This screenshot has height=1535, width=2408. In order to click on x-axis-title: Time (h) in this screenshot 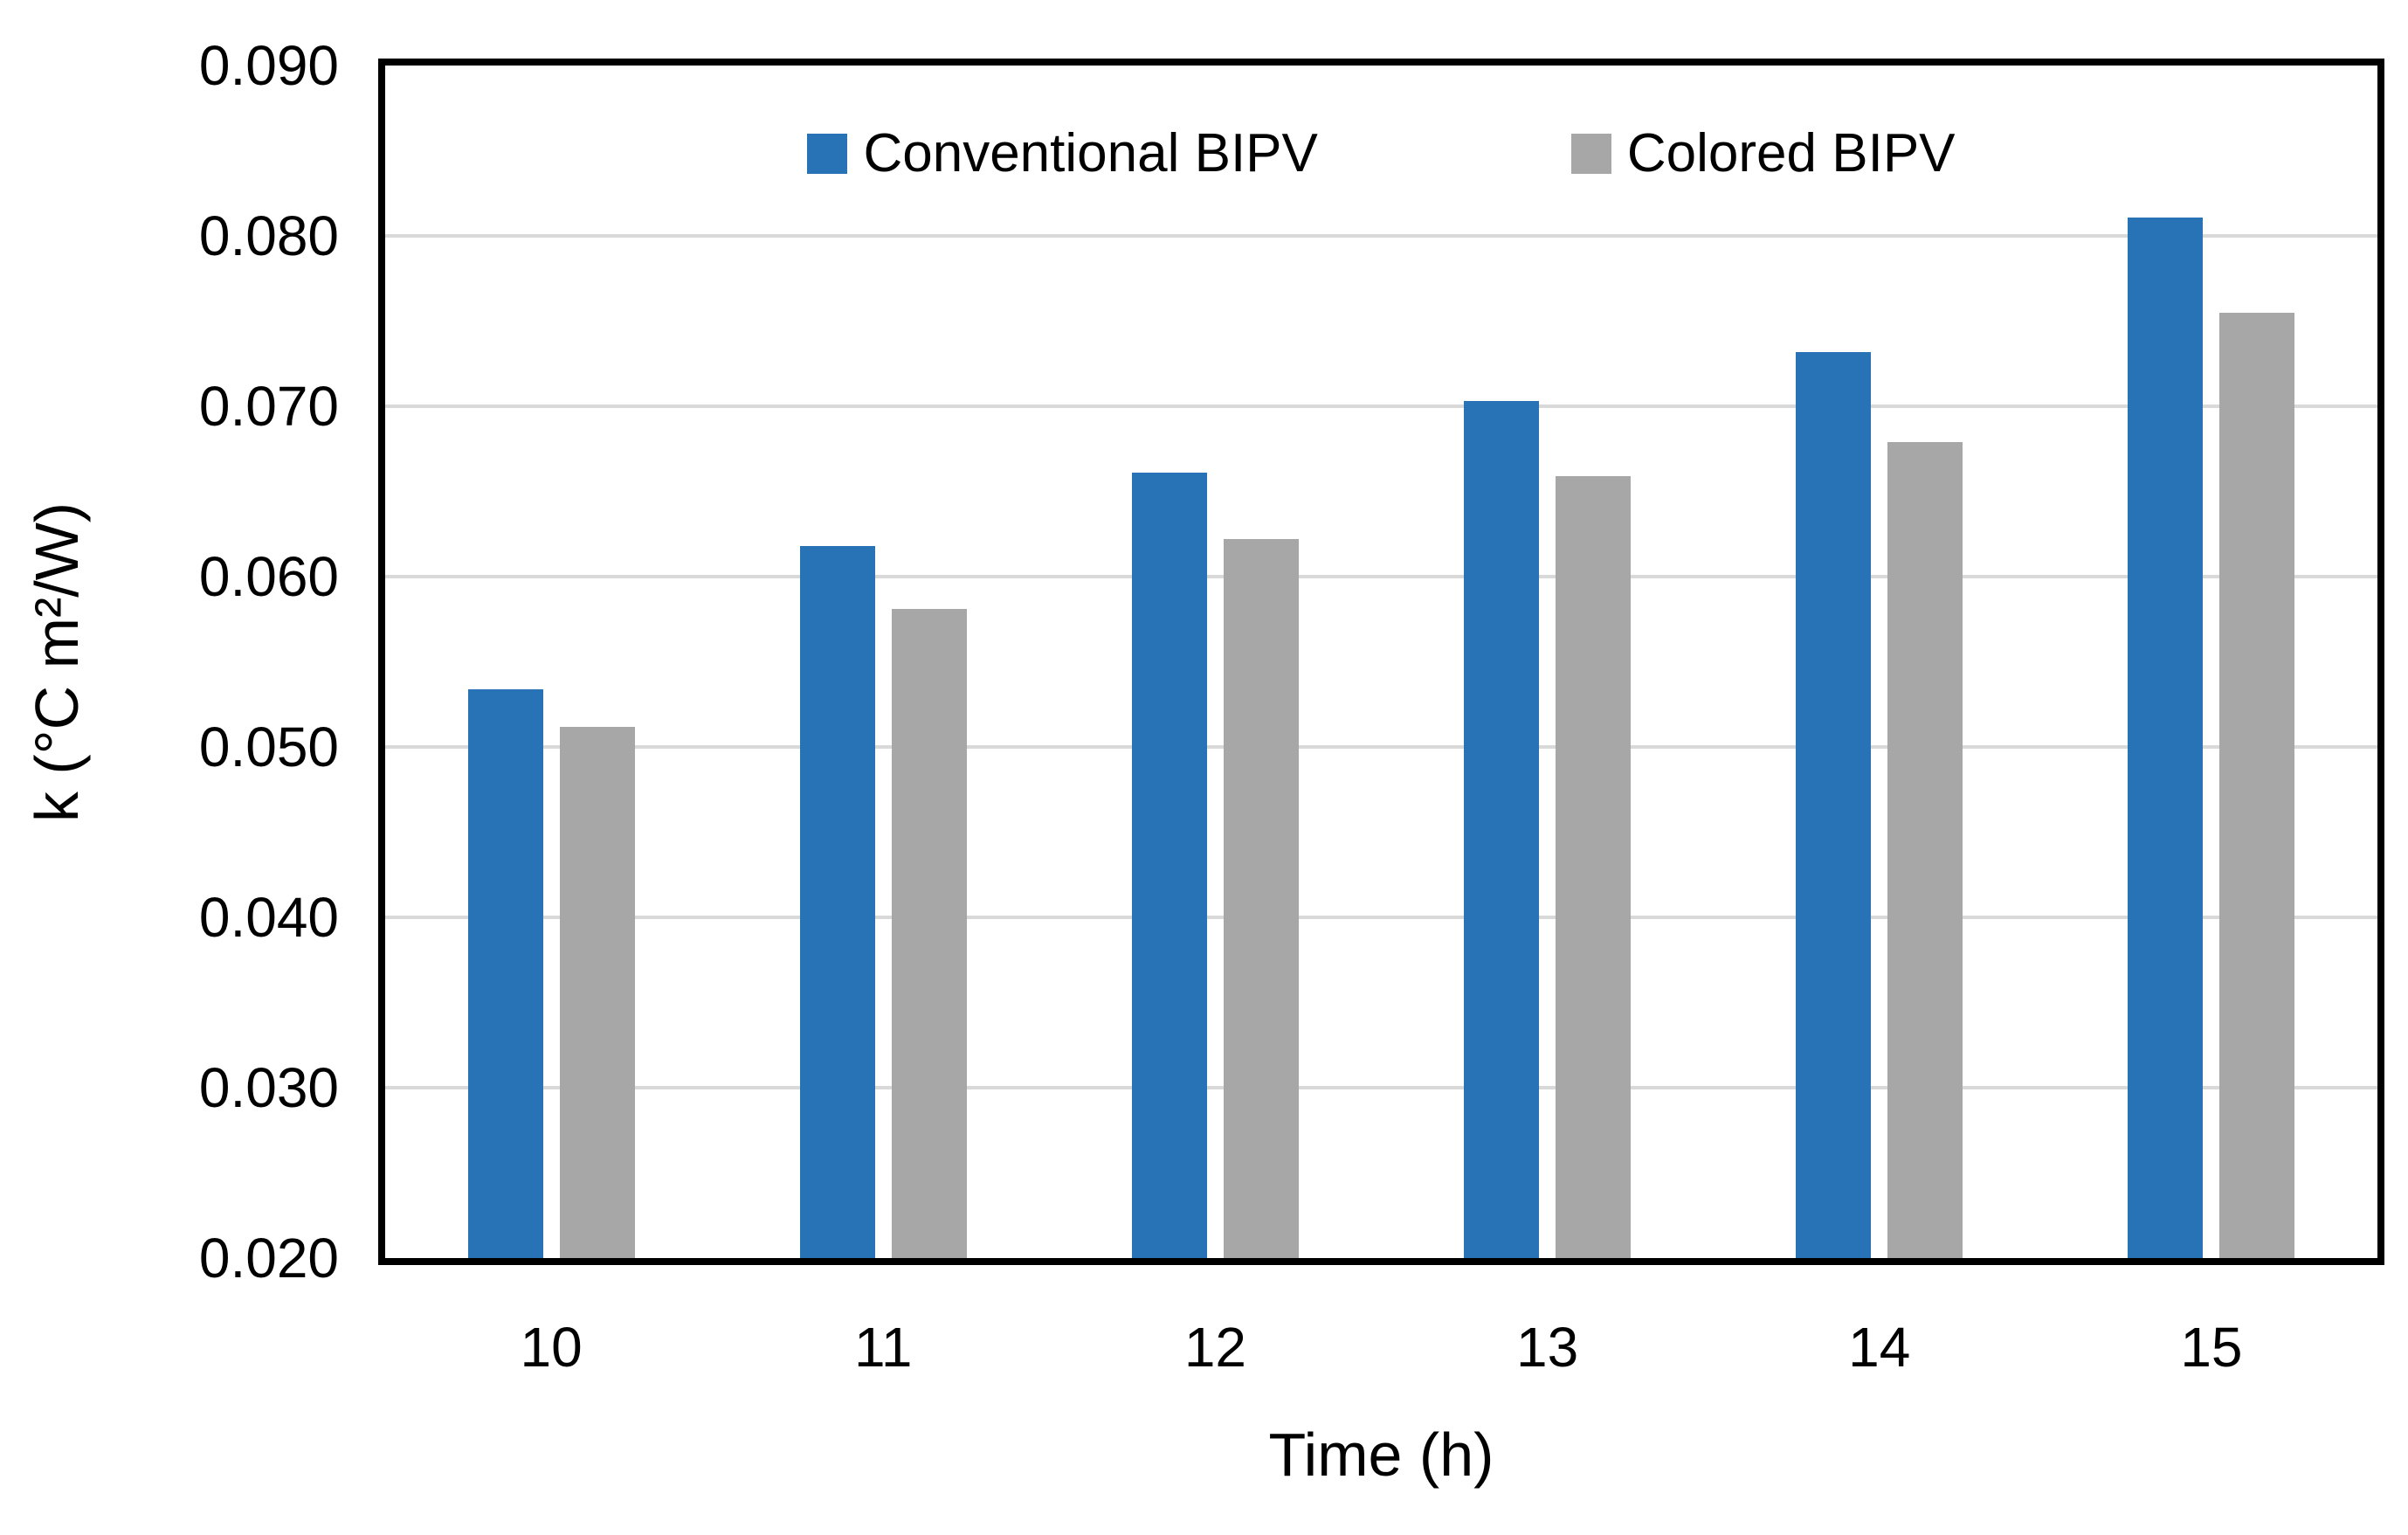, I will do `click(1381, 1454)`.